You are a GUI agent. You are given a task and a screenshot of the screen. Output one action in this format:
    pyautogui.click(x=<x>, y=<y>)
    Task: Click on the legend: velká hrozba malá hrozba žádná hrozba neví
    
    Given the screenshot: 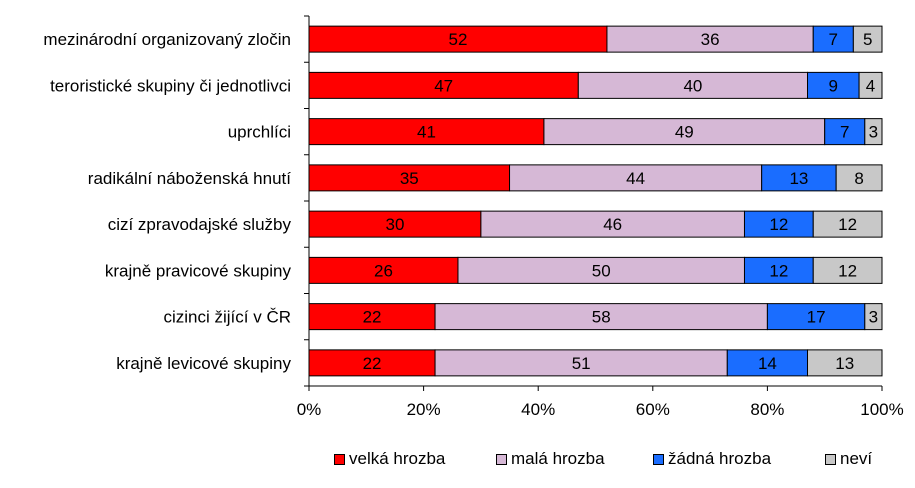 What is the action you would take?
    pyautogui.click(x=457, y=461)
    